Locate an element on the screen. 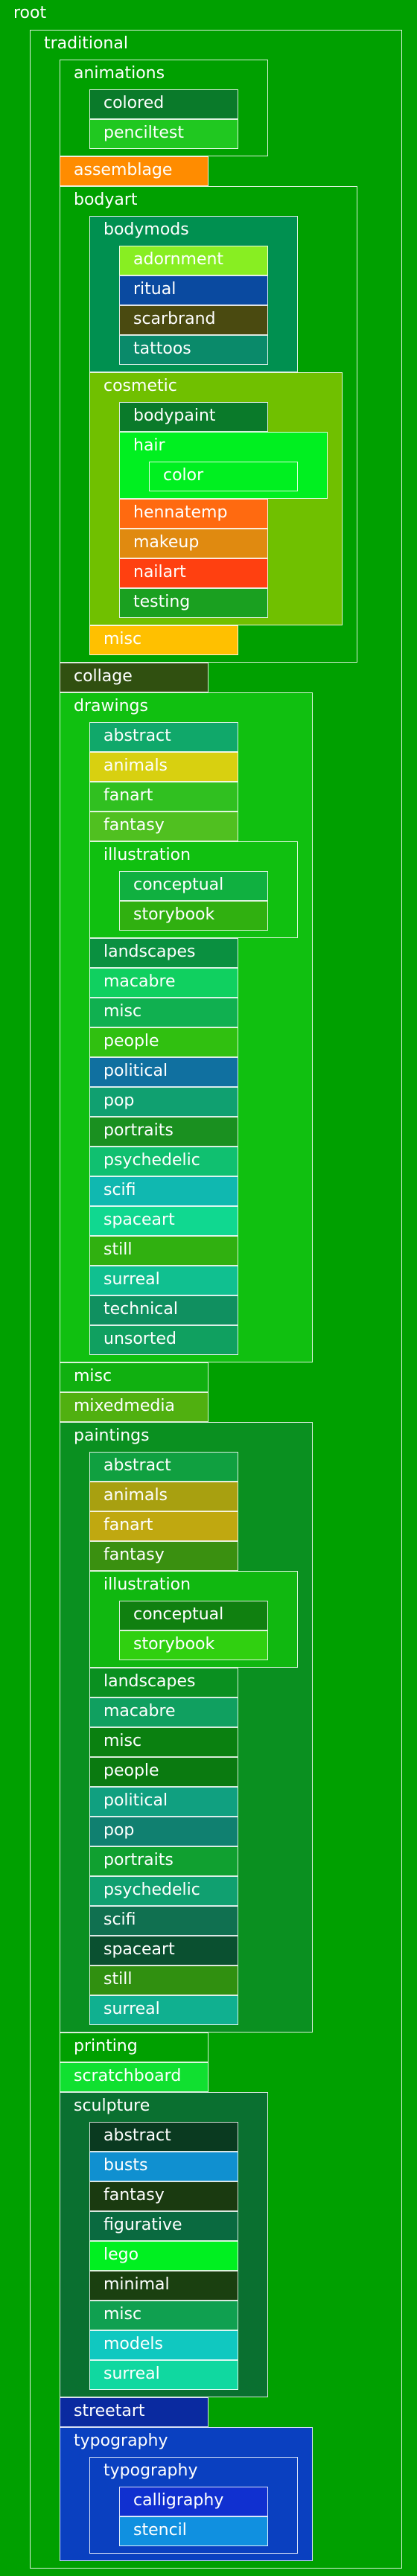 The image size is (417, 2576). node-label: collage is located at coordinates (104, 676).